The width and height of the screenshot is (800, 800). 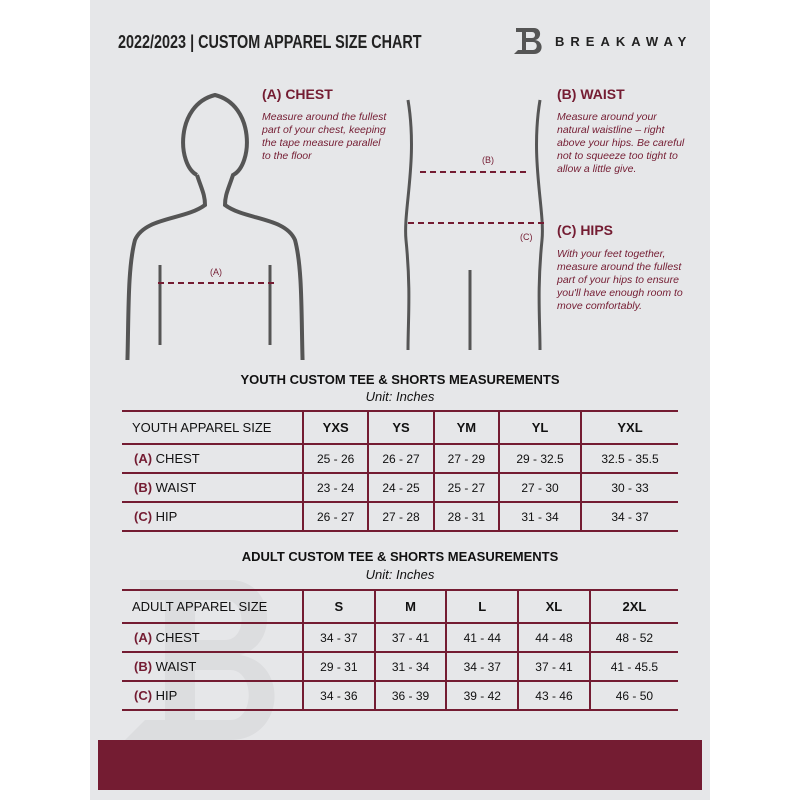 I want to click on size-column-header: YS, so click(x=400, y=427).